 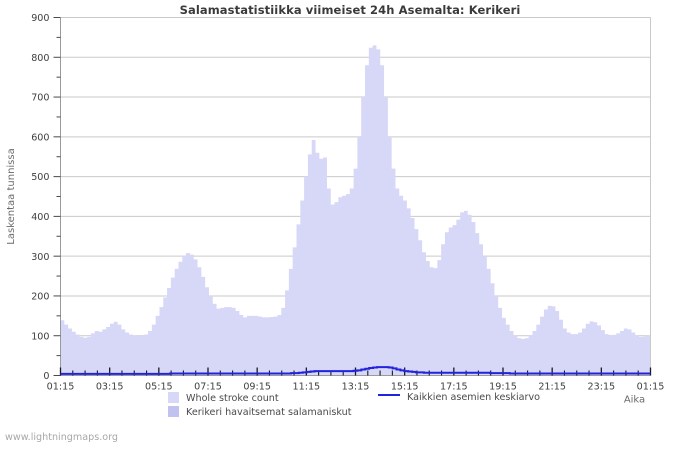 What do you see at coordinates (405, 387) in the screenshot?
I see `x-axis-tick-label: 15:15` at bounding box center [405, 387].